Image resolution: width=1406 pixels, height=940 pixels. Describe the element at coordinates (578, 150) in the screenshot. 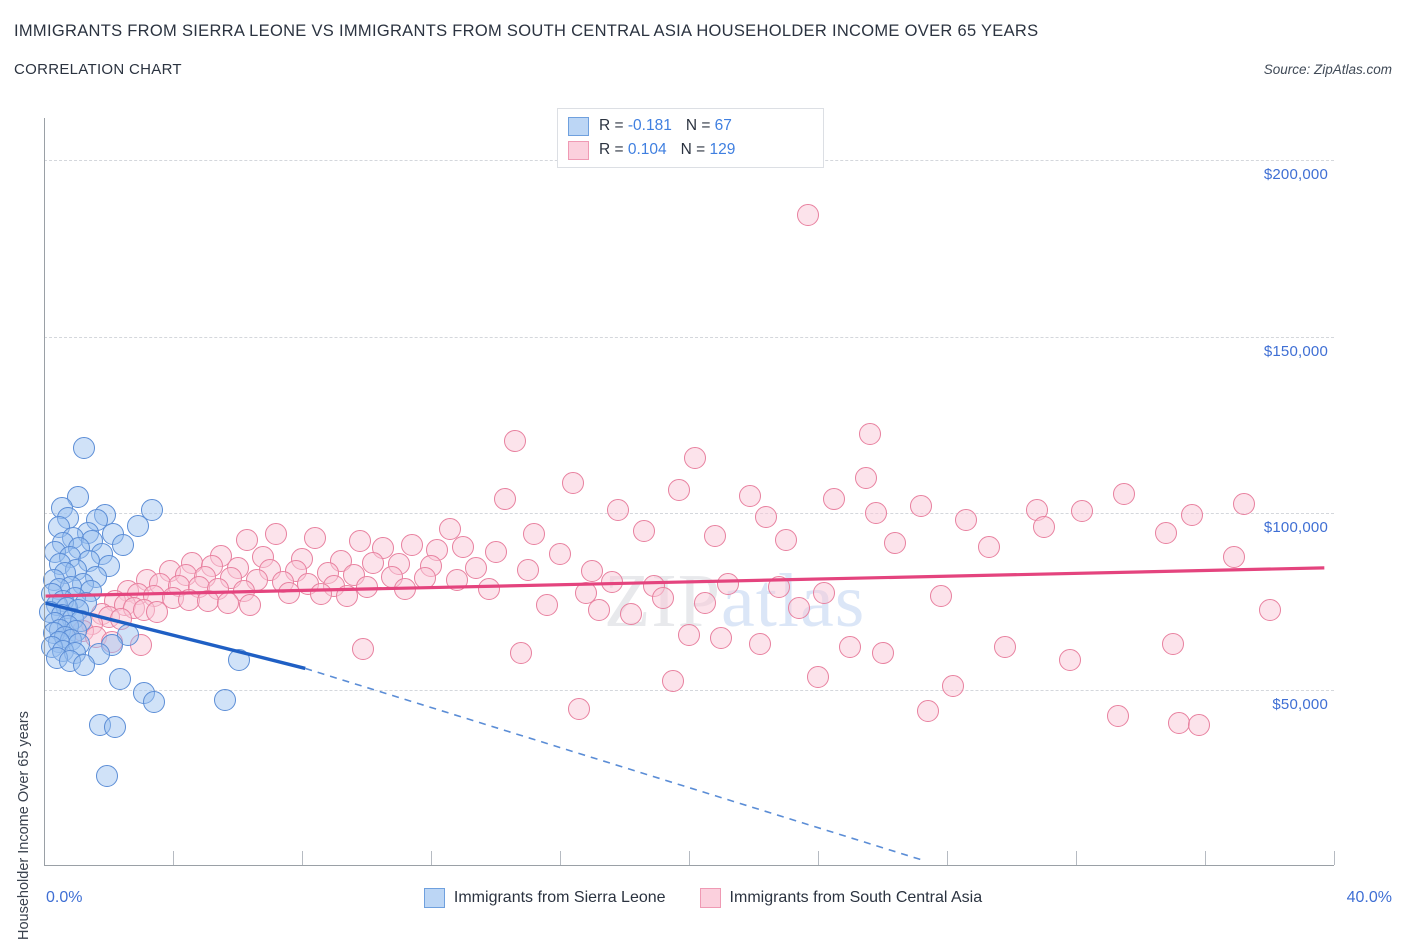

I see `stat-swatch-pink` at that location.